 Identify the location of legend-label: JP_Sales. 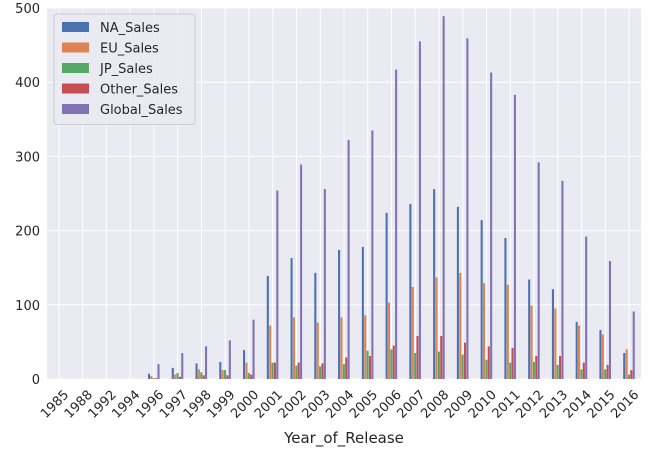
(126, 69).